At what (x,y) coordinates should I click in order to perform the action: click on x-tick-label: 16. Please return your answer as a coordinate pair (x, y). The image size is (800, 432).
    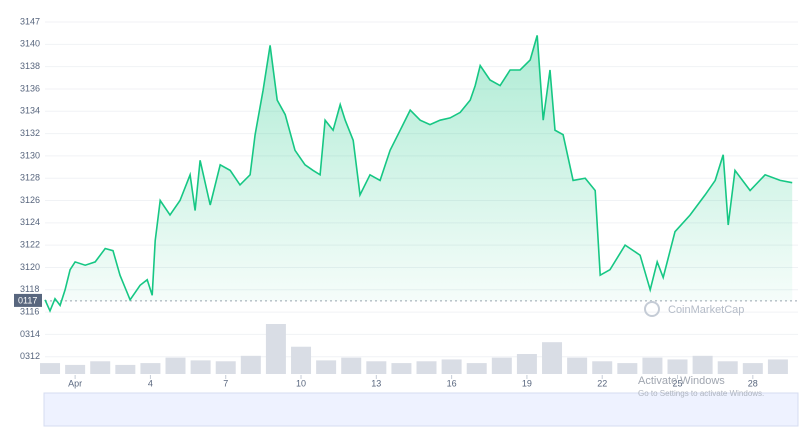
    Looking at the image, I should click on (452, 383).